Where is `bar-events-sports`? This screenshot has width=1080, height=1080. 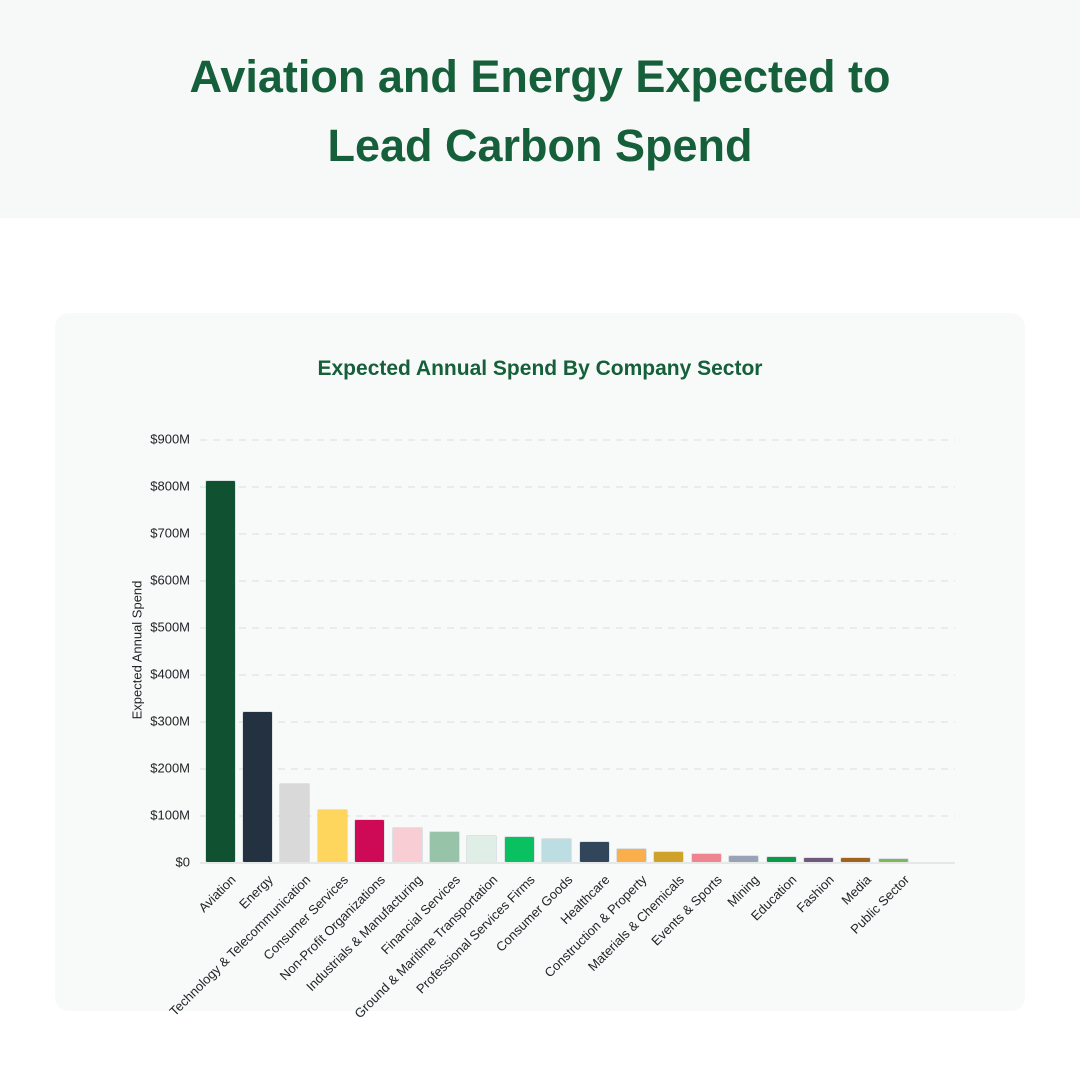
bar-events-sports is located at coordinates (706, 858).